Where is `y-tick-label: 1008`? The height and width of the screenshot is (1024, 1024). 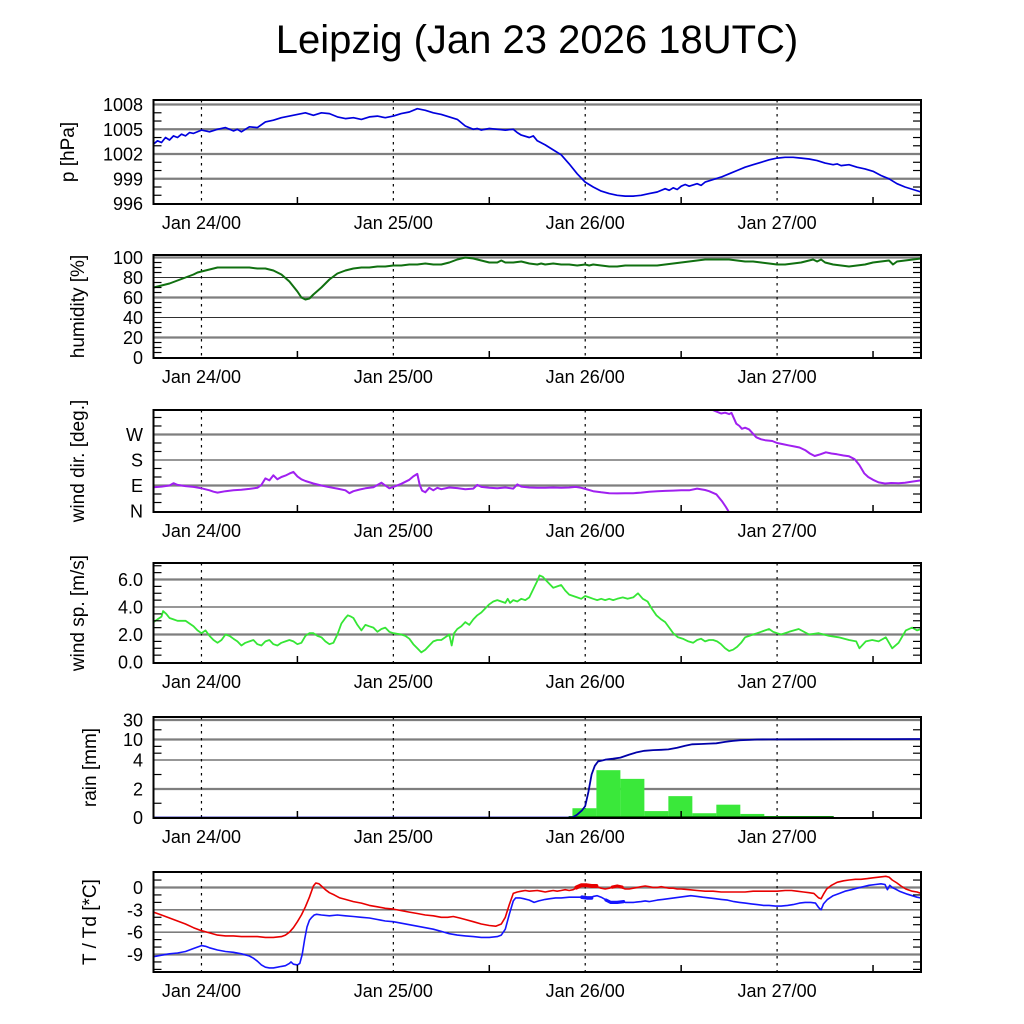 y-tick-label: 1008 is located at coordinates (123, 105).